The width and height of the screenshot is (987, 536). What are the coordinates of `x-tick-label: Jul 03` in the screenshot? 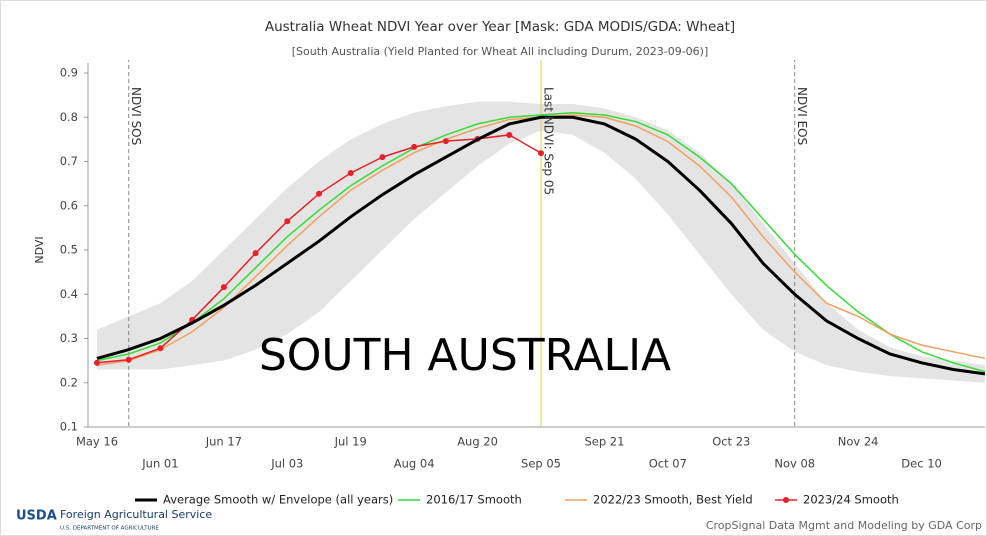 It's located at (286, 464).